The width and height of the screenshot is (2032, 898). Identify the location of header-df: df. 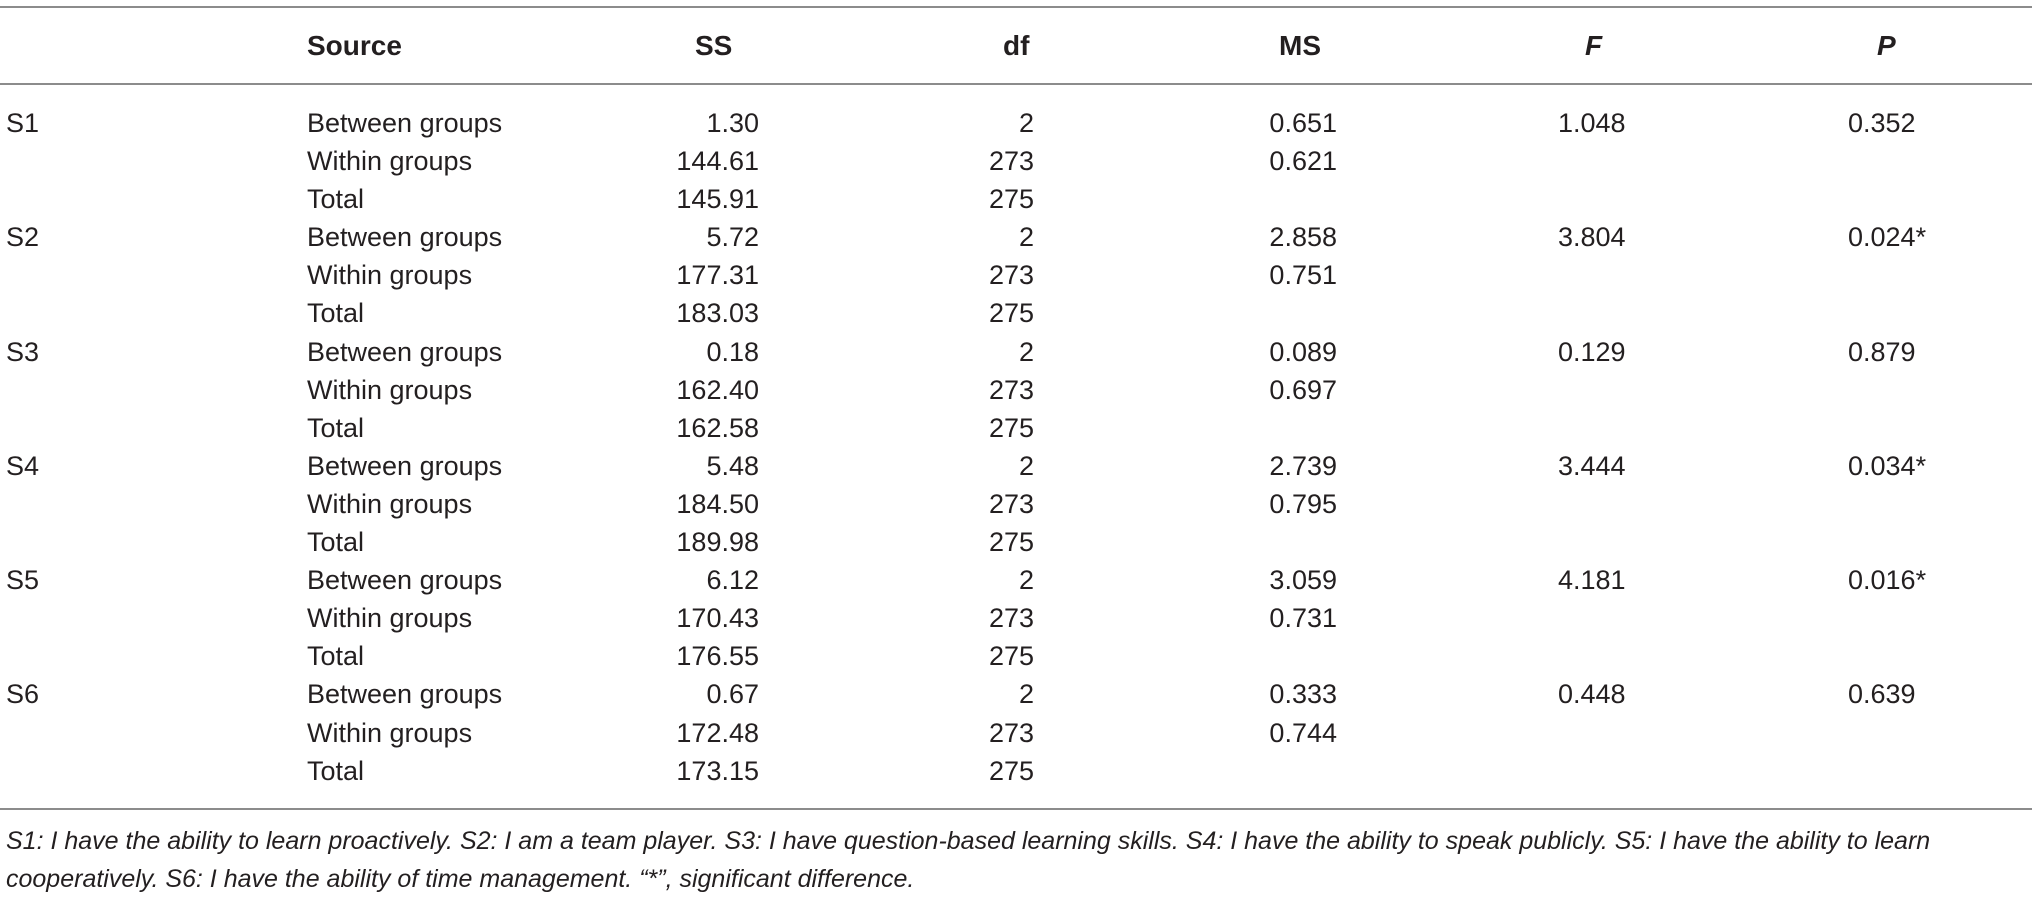
(1016, 45).